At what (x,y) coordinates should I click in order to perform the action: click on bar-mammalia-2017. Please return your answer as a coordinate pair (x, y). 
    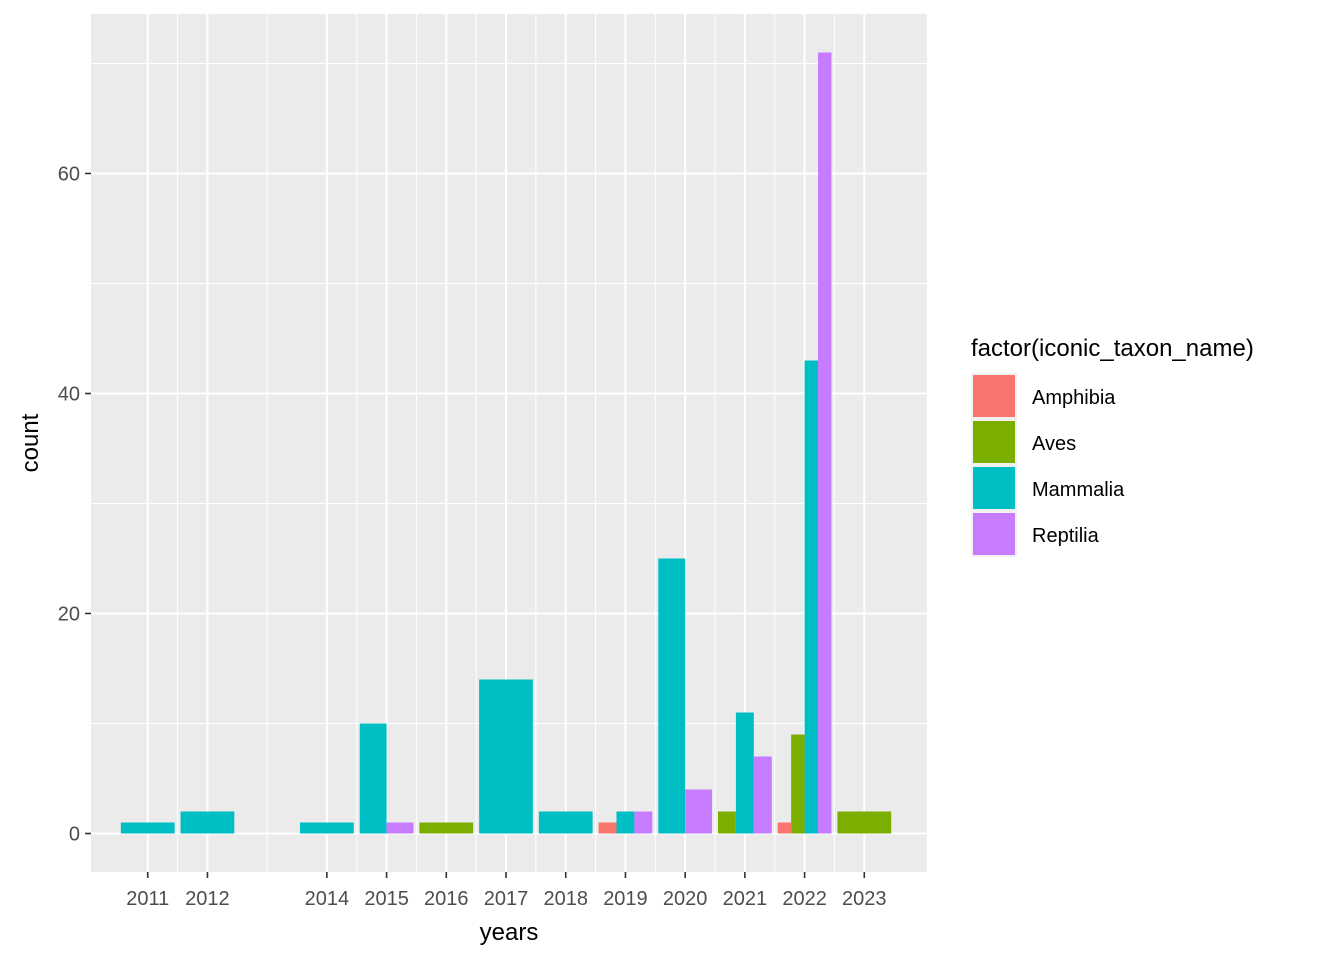
    Looking at the image, I should click on (506, 756).